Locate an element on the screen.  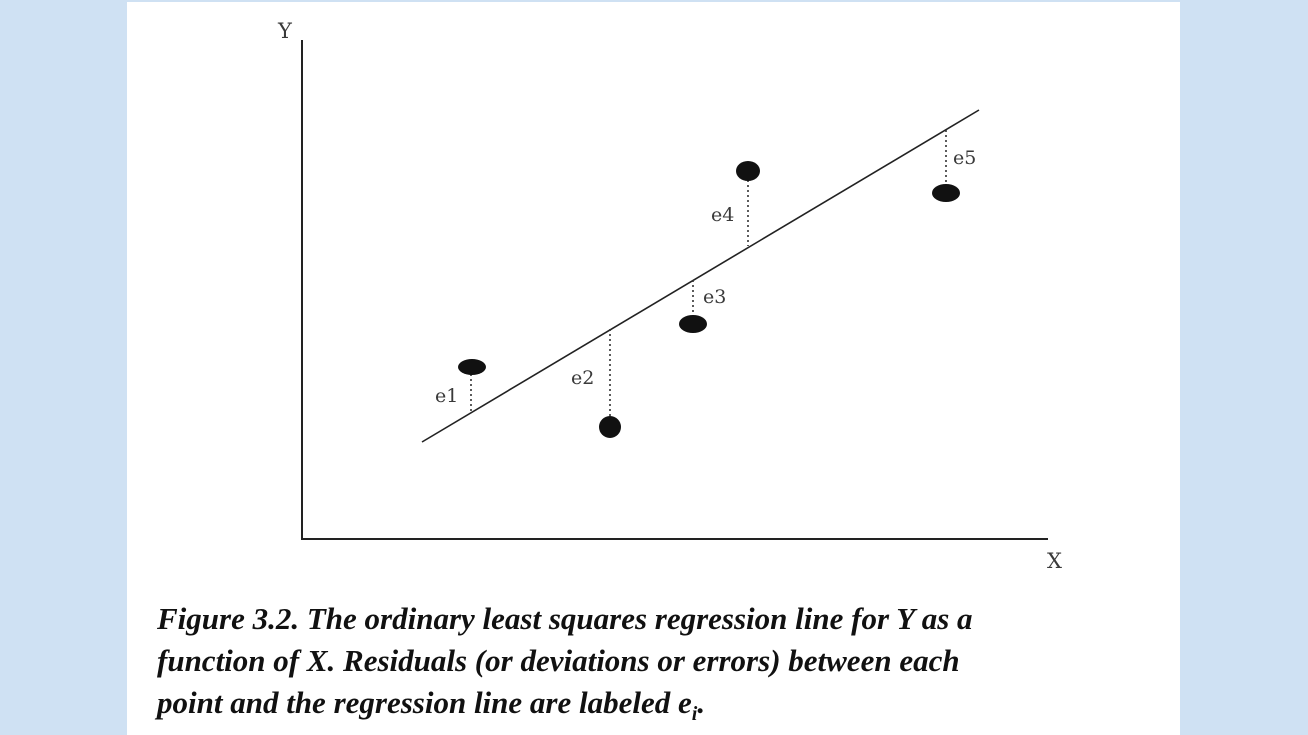
caption-subscript: i is located at coordinates (694, 714).